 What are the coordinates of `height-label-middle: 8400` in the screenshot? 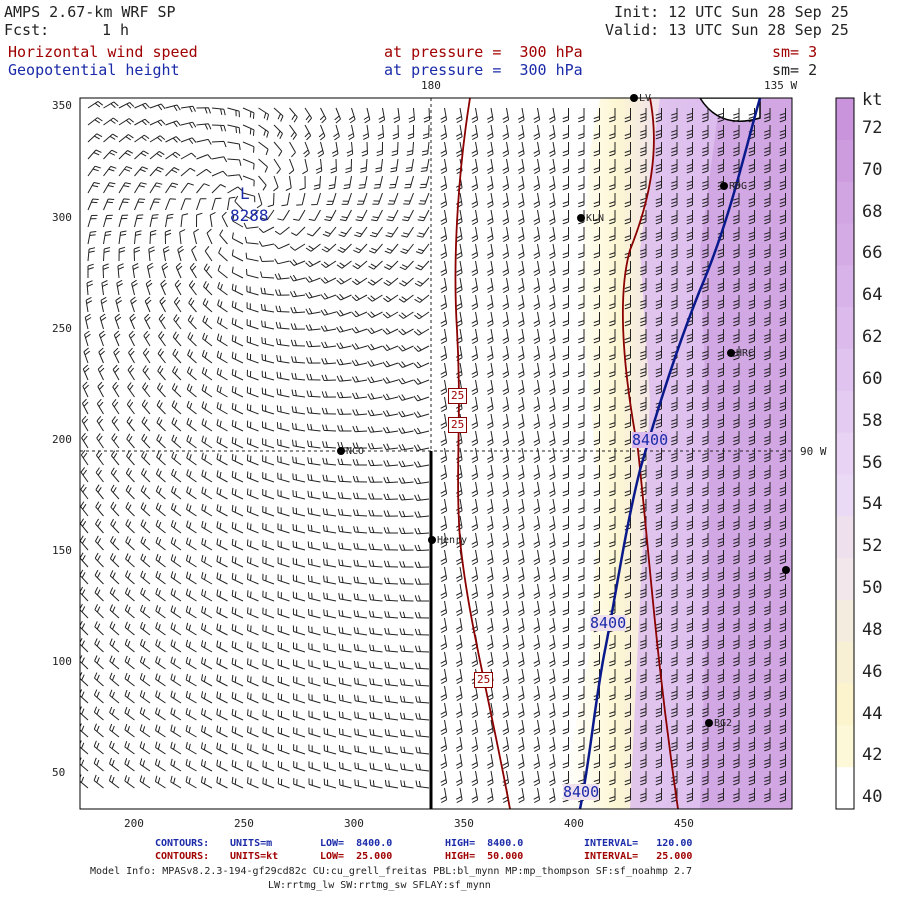 It's located at (608, 623).